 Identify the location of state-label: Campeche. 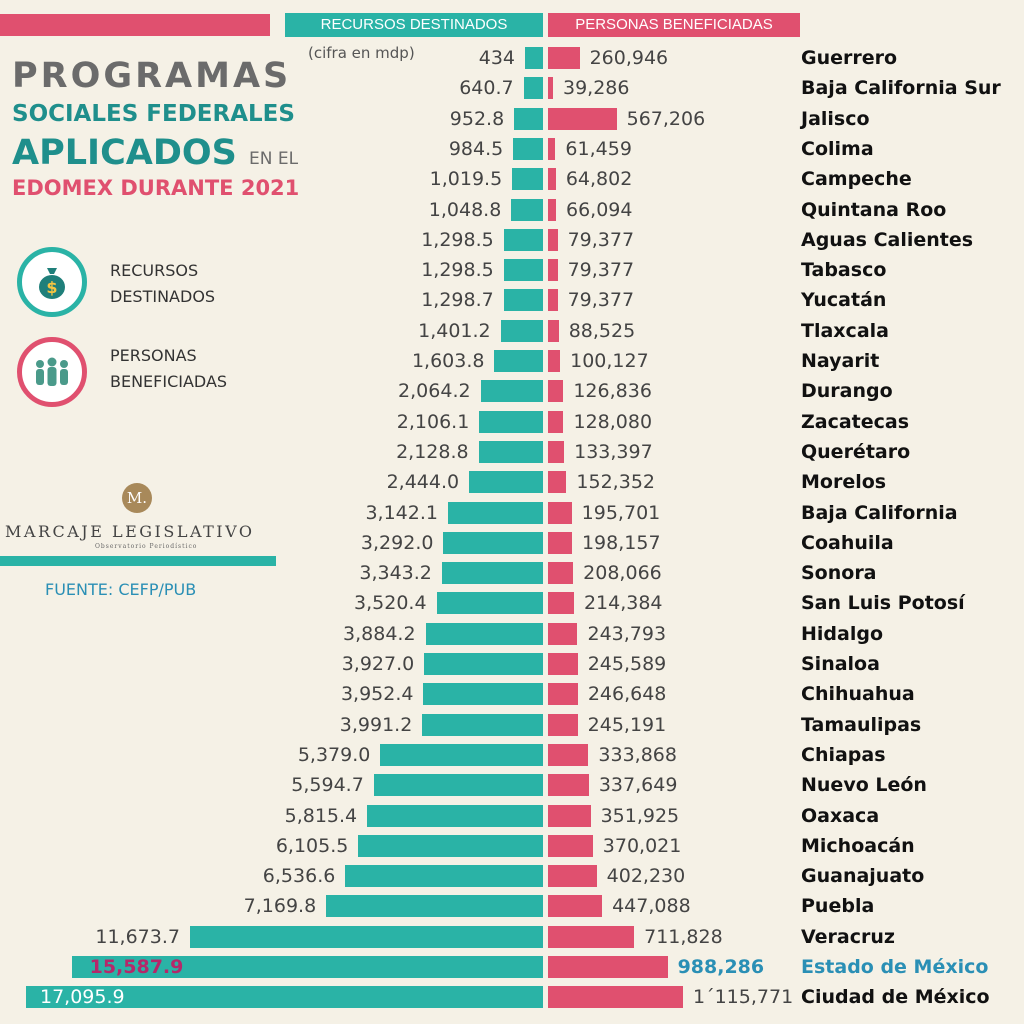
(856, 179).